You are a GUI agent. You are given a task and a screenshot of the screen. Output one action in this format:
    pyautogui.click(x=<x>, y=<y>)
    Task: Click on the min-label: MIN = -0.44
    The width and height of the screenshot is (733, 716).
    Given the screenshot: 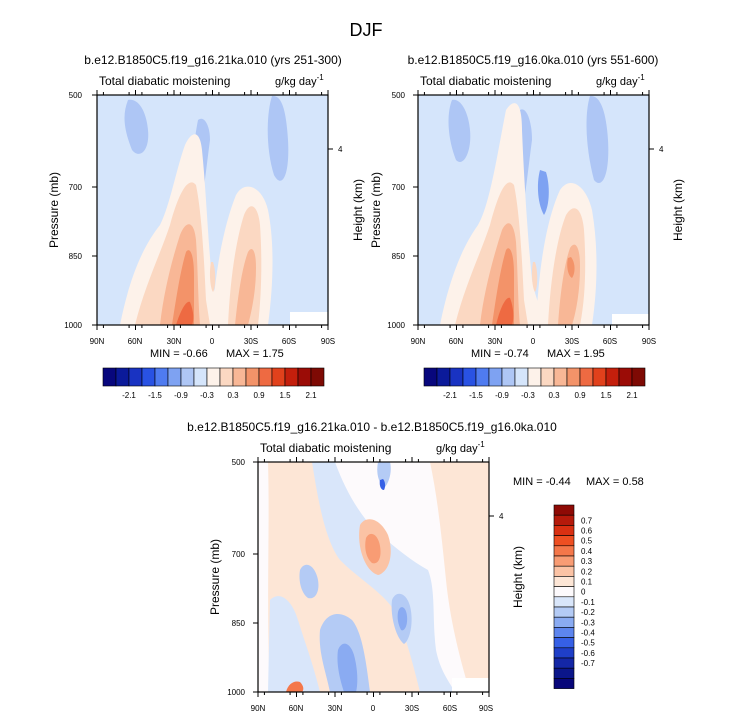 What is the action you would take?
    pyautogui.click(x=542, y=482)
    